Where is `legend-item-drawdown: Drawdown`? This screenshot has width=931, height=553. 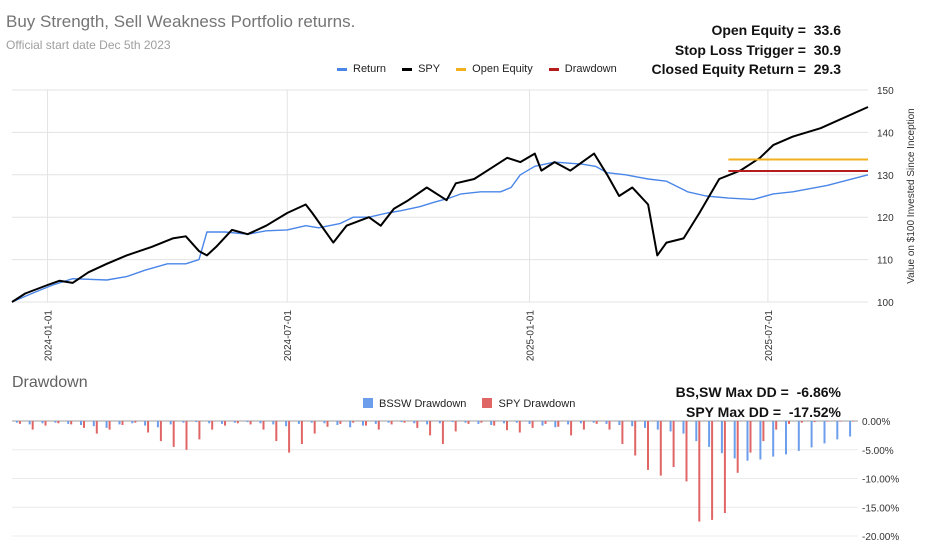
legend-item-drawdown: Drawdown is located at coordinates (582, 69).